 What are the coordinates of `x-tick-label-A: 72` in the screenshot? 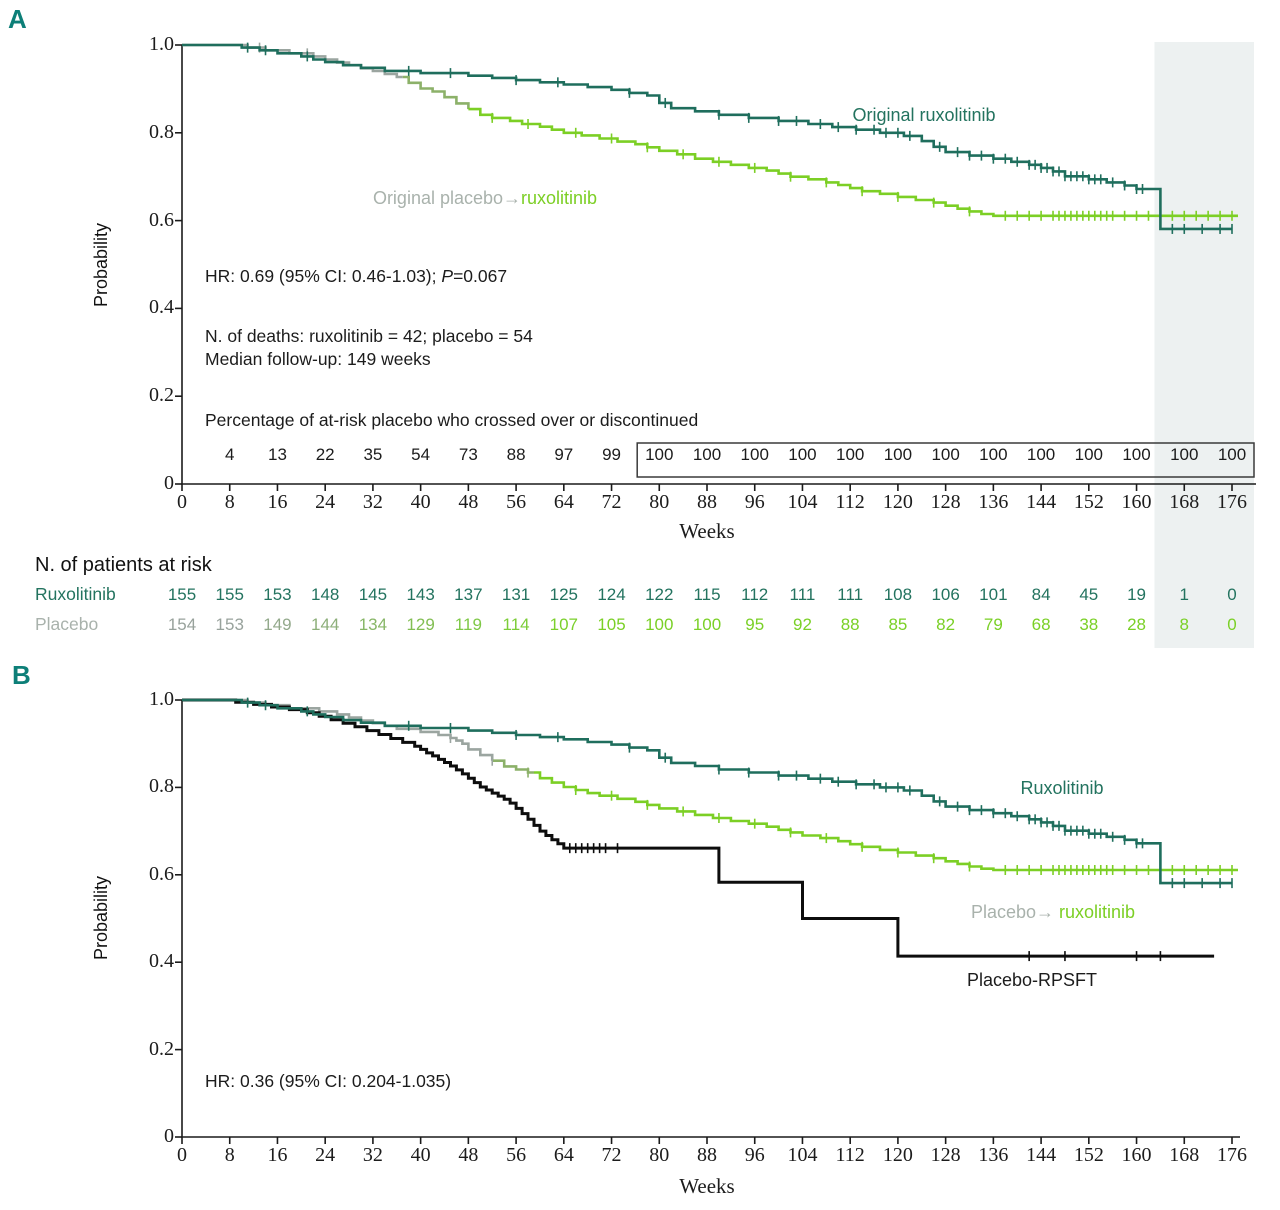 It's located at (611, 502).